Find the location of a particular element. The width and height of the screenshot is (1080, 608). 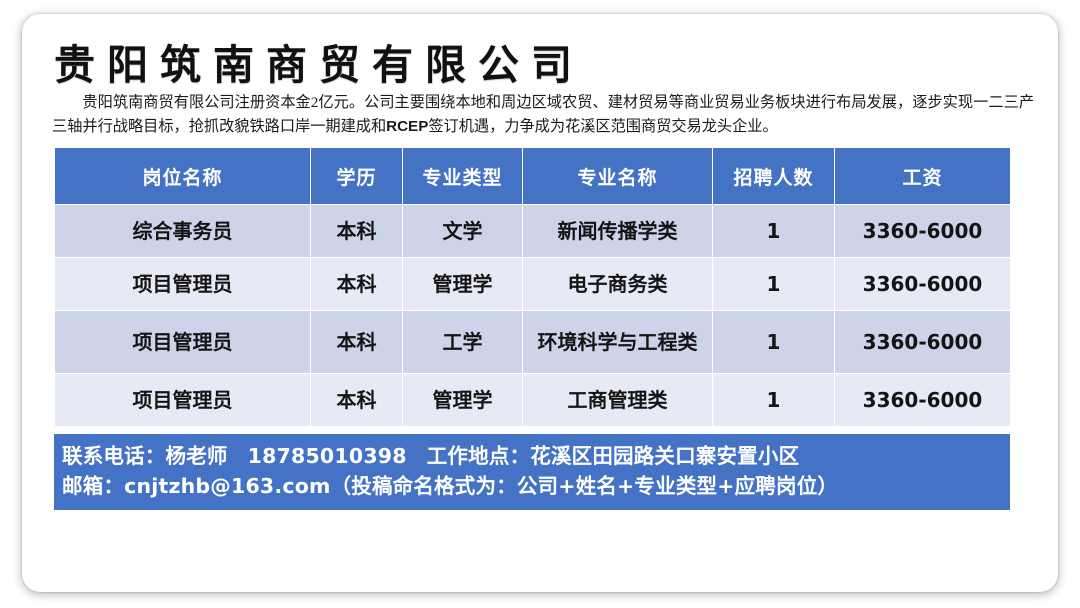

intro-rcep-keyword: RCEP is located at coordinates (407, 127).